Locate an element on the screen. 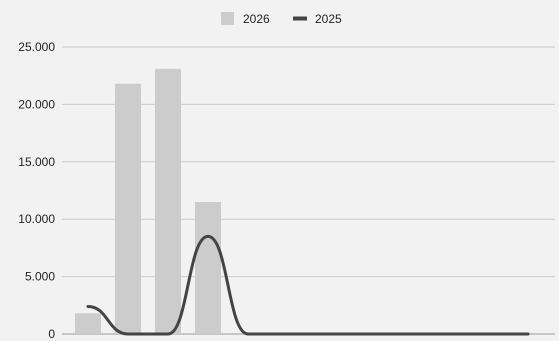 Image resolution: width=559 pixels, height=341 pixels. y-tick-label: 15.000 is located at coordinates (36, 162).